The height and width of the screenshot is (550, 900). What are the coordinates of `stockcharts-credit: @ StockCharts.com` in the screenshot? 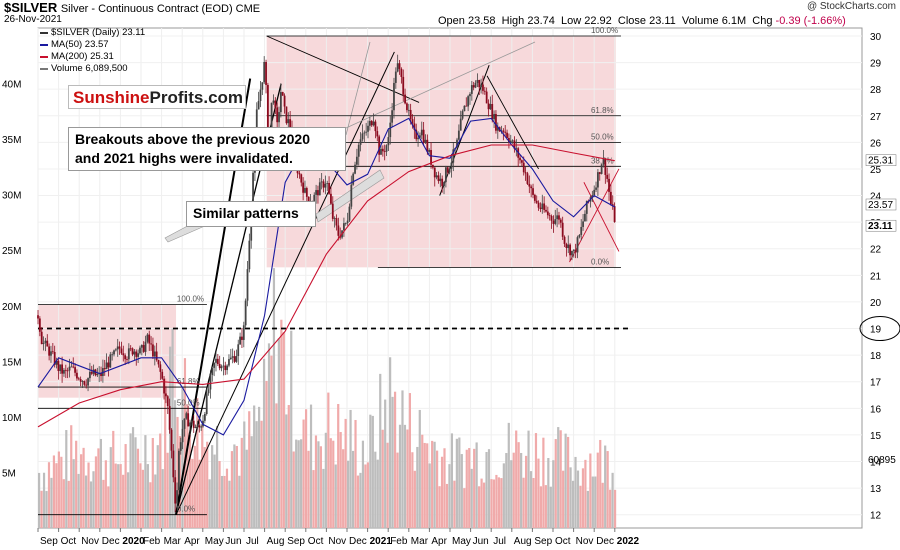 It's located at (851, 6).